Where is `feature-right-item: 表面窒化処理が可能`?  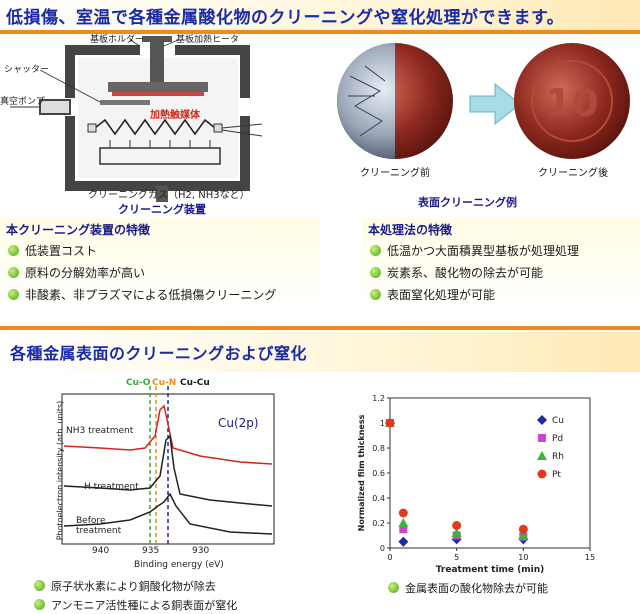
feature-right-item: 表面窒化処理が可能 is located at coordinates (505, 294).